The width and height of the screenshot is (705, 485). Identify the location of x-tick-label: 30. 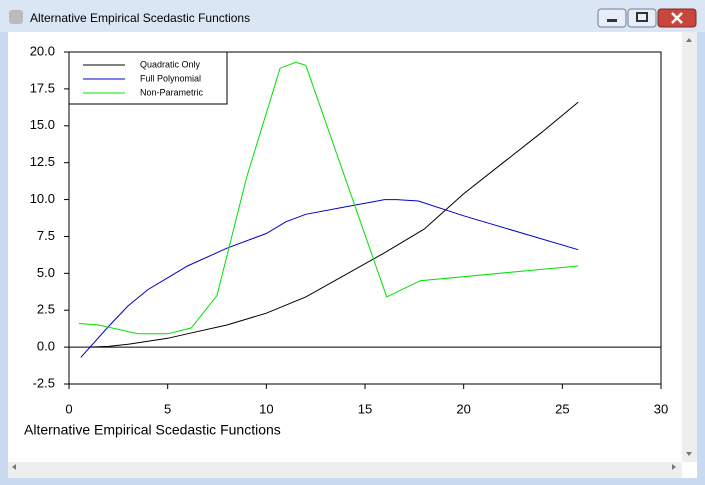
(661, 408).